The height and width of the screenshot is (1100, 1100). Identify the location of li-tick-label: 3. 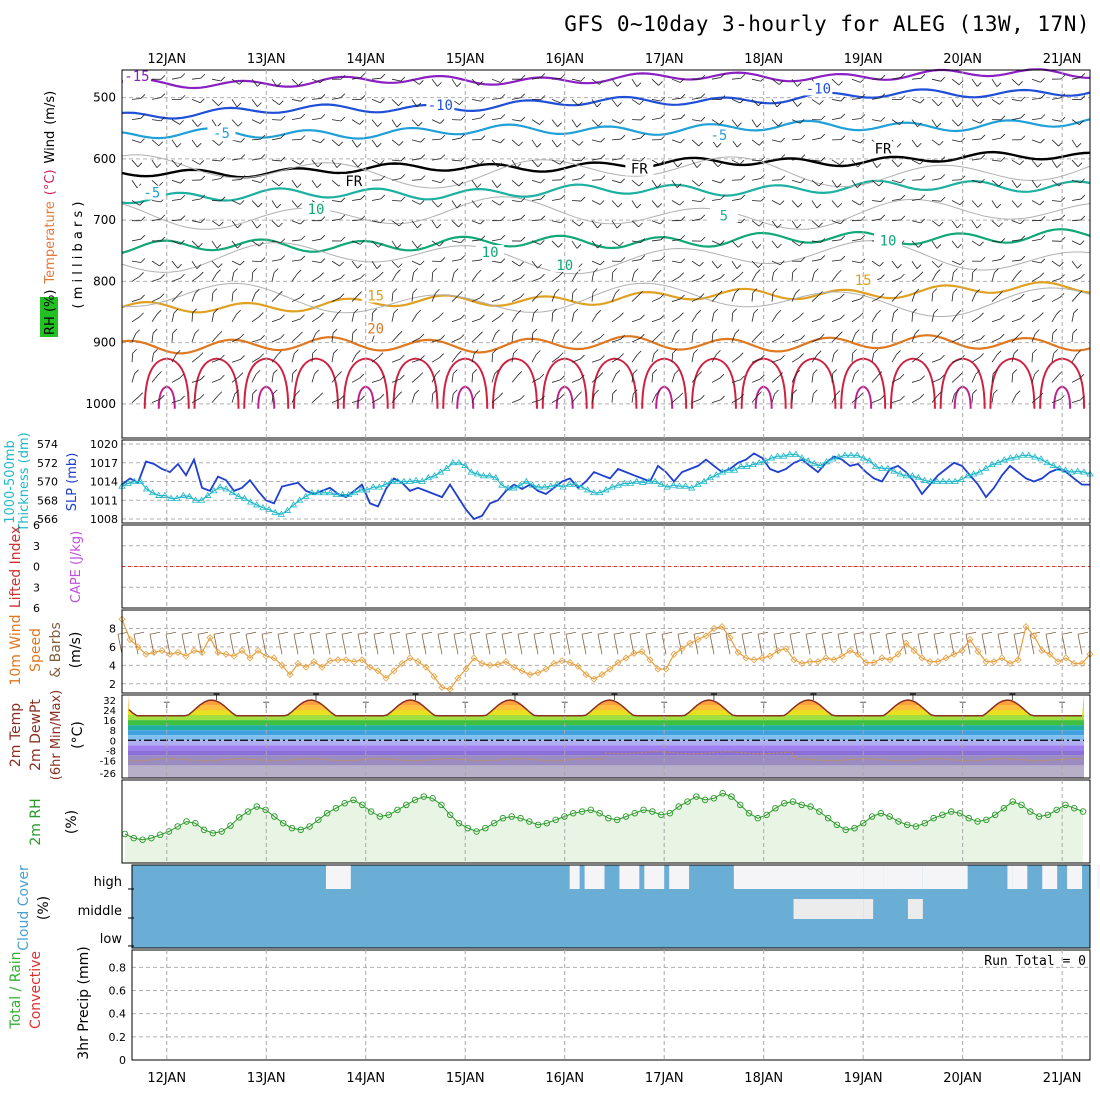
(36, 546).